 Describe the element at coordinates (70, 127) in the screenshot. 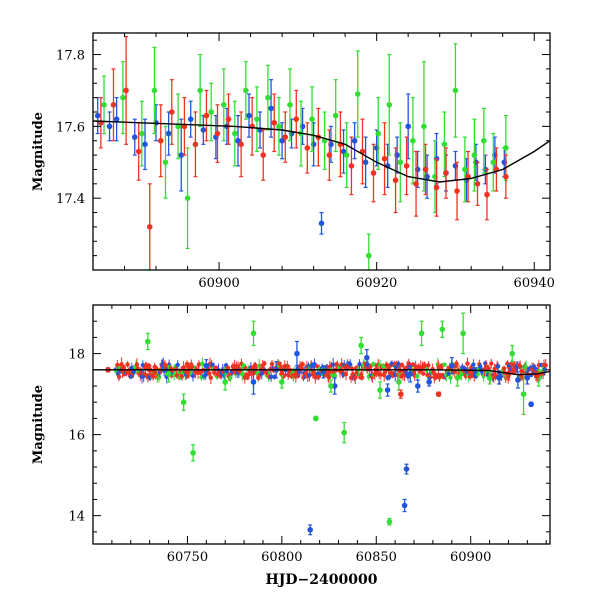

I see `top-y-tick-label: 17.6` at that location.